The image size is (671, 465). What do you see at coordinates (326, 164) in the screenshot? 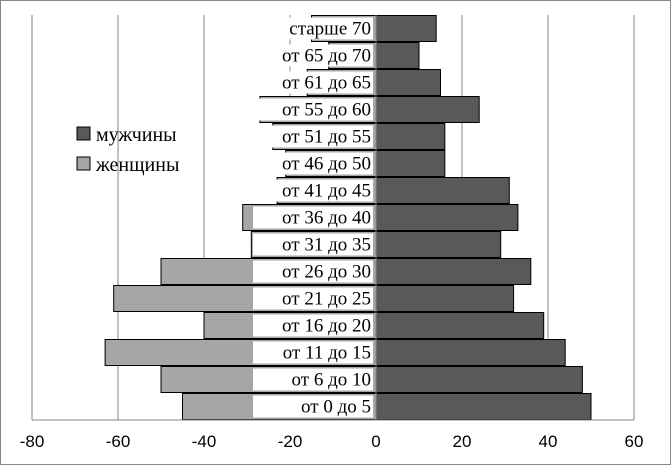
I see `category-label: от 46 до 50` at bounding box center [326, 164].